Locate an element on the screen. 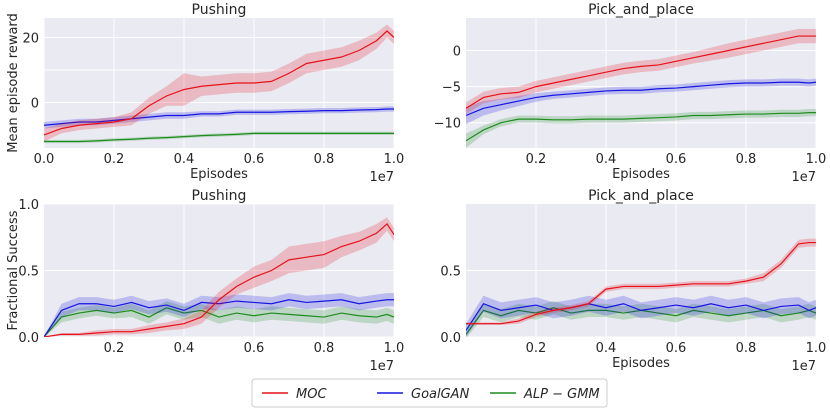 The width and height of the screenshot is (830, 410). y-tick-label: −10 is located at coordinates (447, 124).